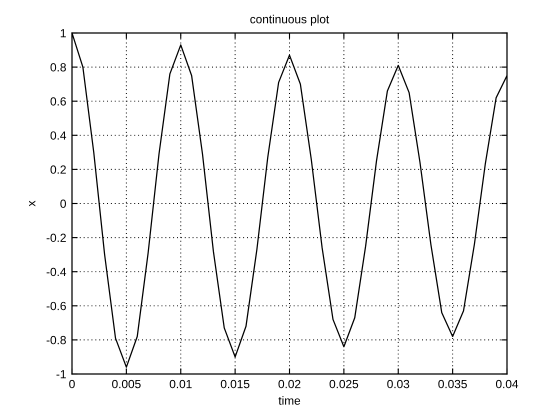 This screenshot has width=560, height=420. I want to click on y-tick-label: 0.8, so click(58, 67).